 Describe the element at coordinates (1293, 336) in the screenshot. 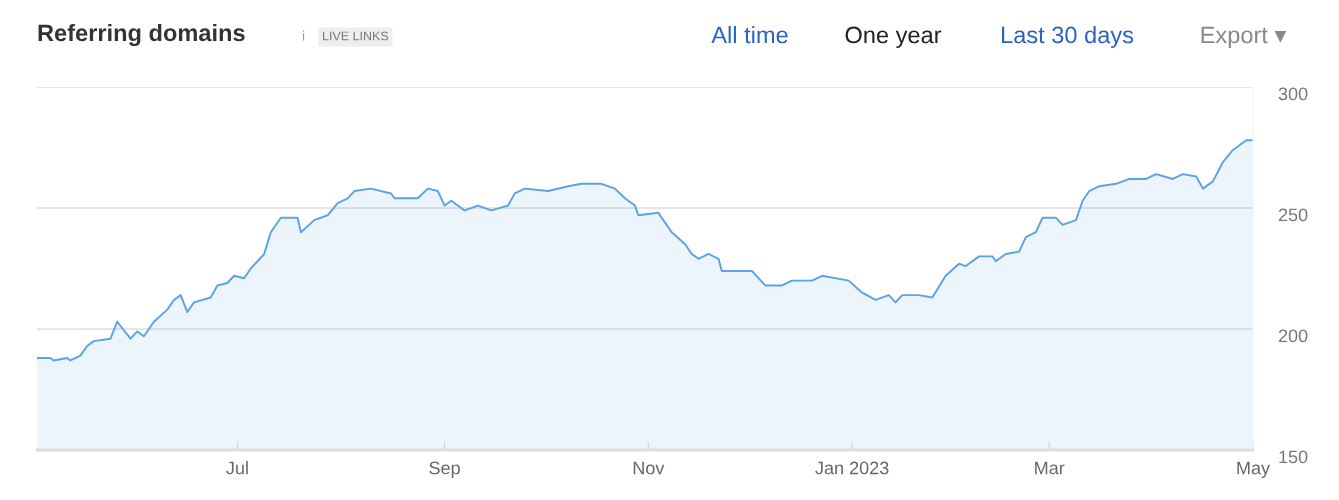

I see `y-tick-label: 200` at that location.